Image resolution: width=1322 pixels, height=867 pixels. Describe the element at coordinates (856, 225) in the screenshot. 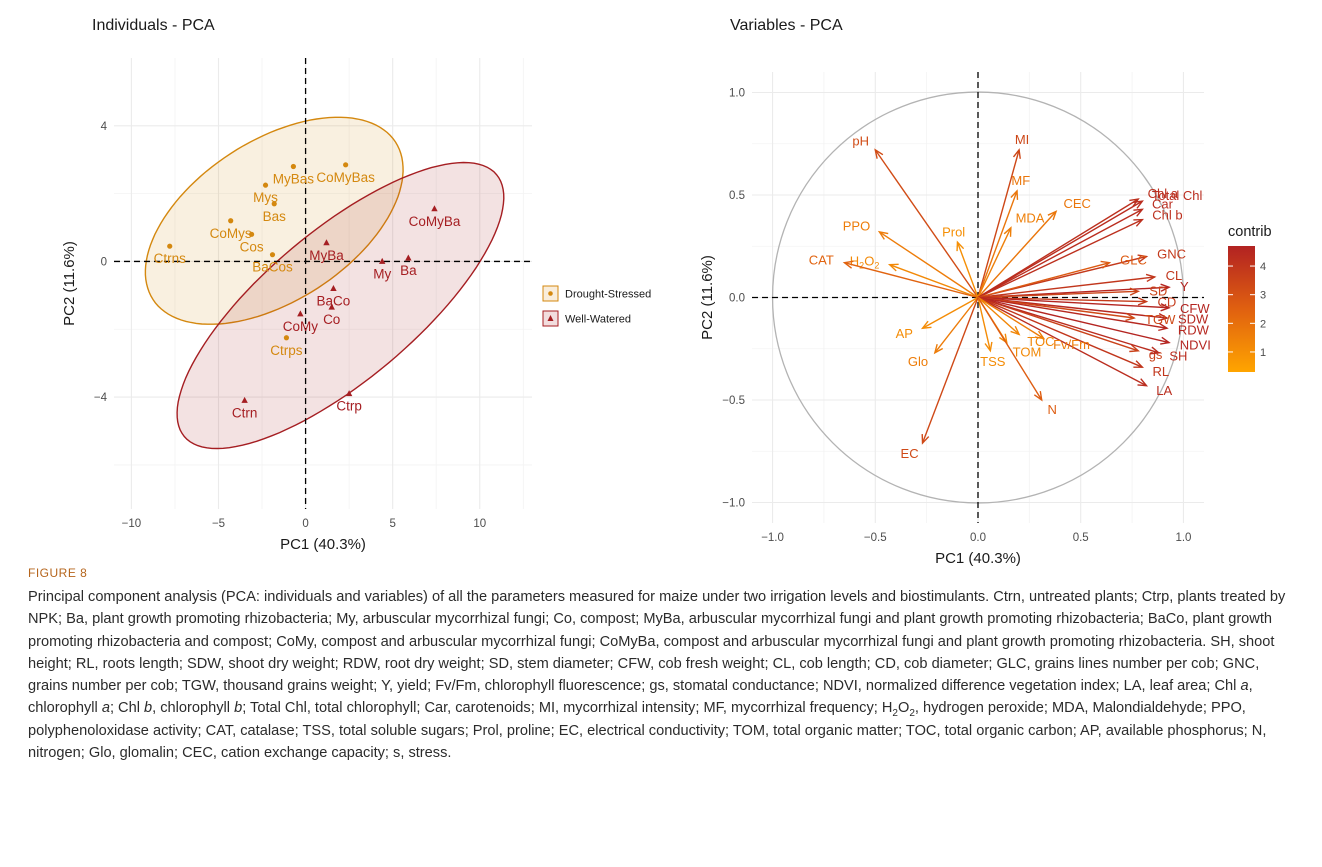

I see `variable-label-ppo: PPO` at that location.